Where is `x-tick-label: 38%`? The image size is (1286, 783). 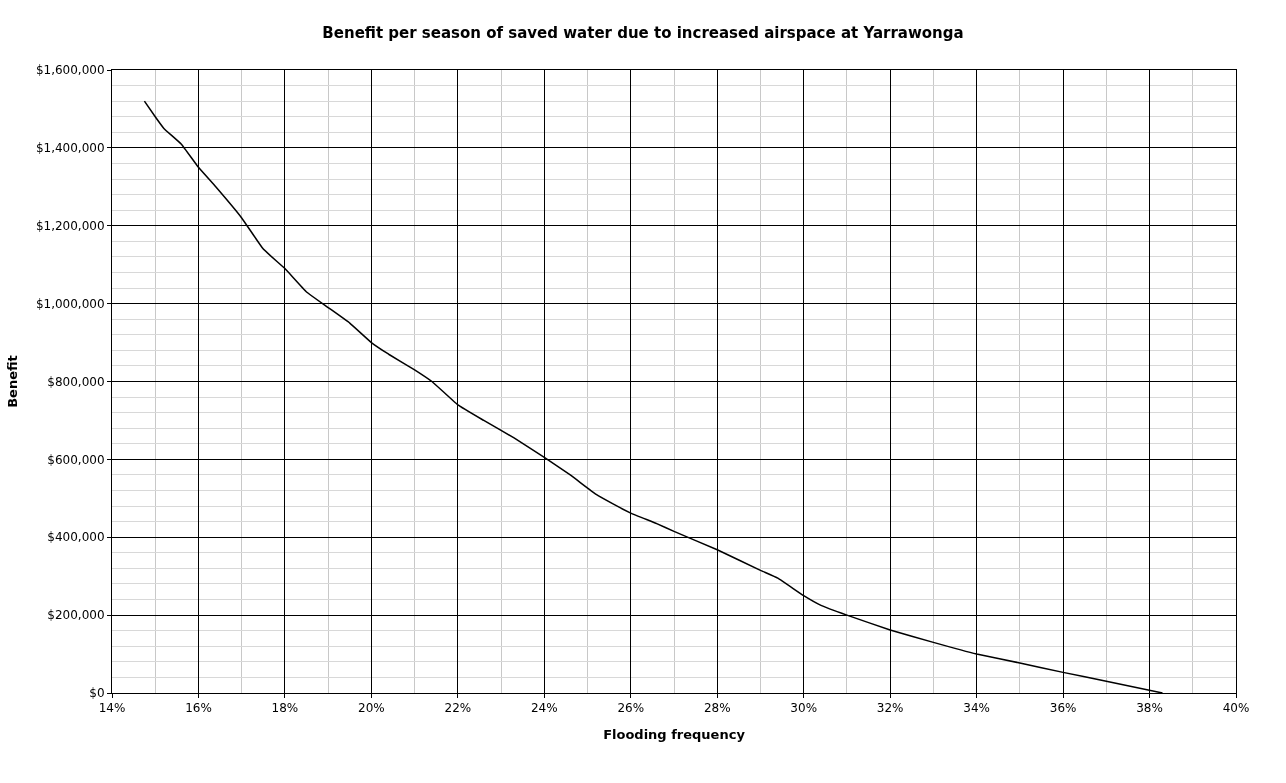 x-tick-label: 38% is located at coordinates (1149, 708).